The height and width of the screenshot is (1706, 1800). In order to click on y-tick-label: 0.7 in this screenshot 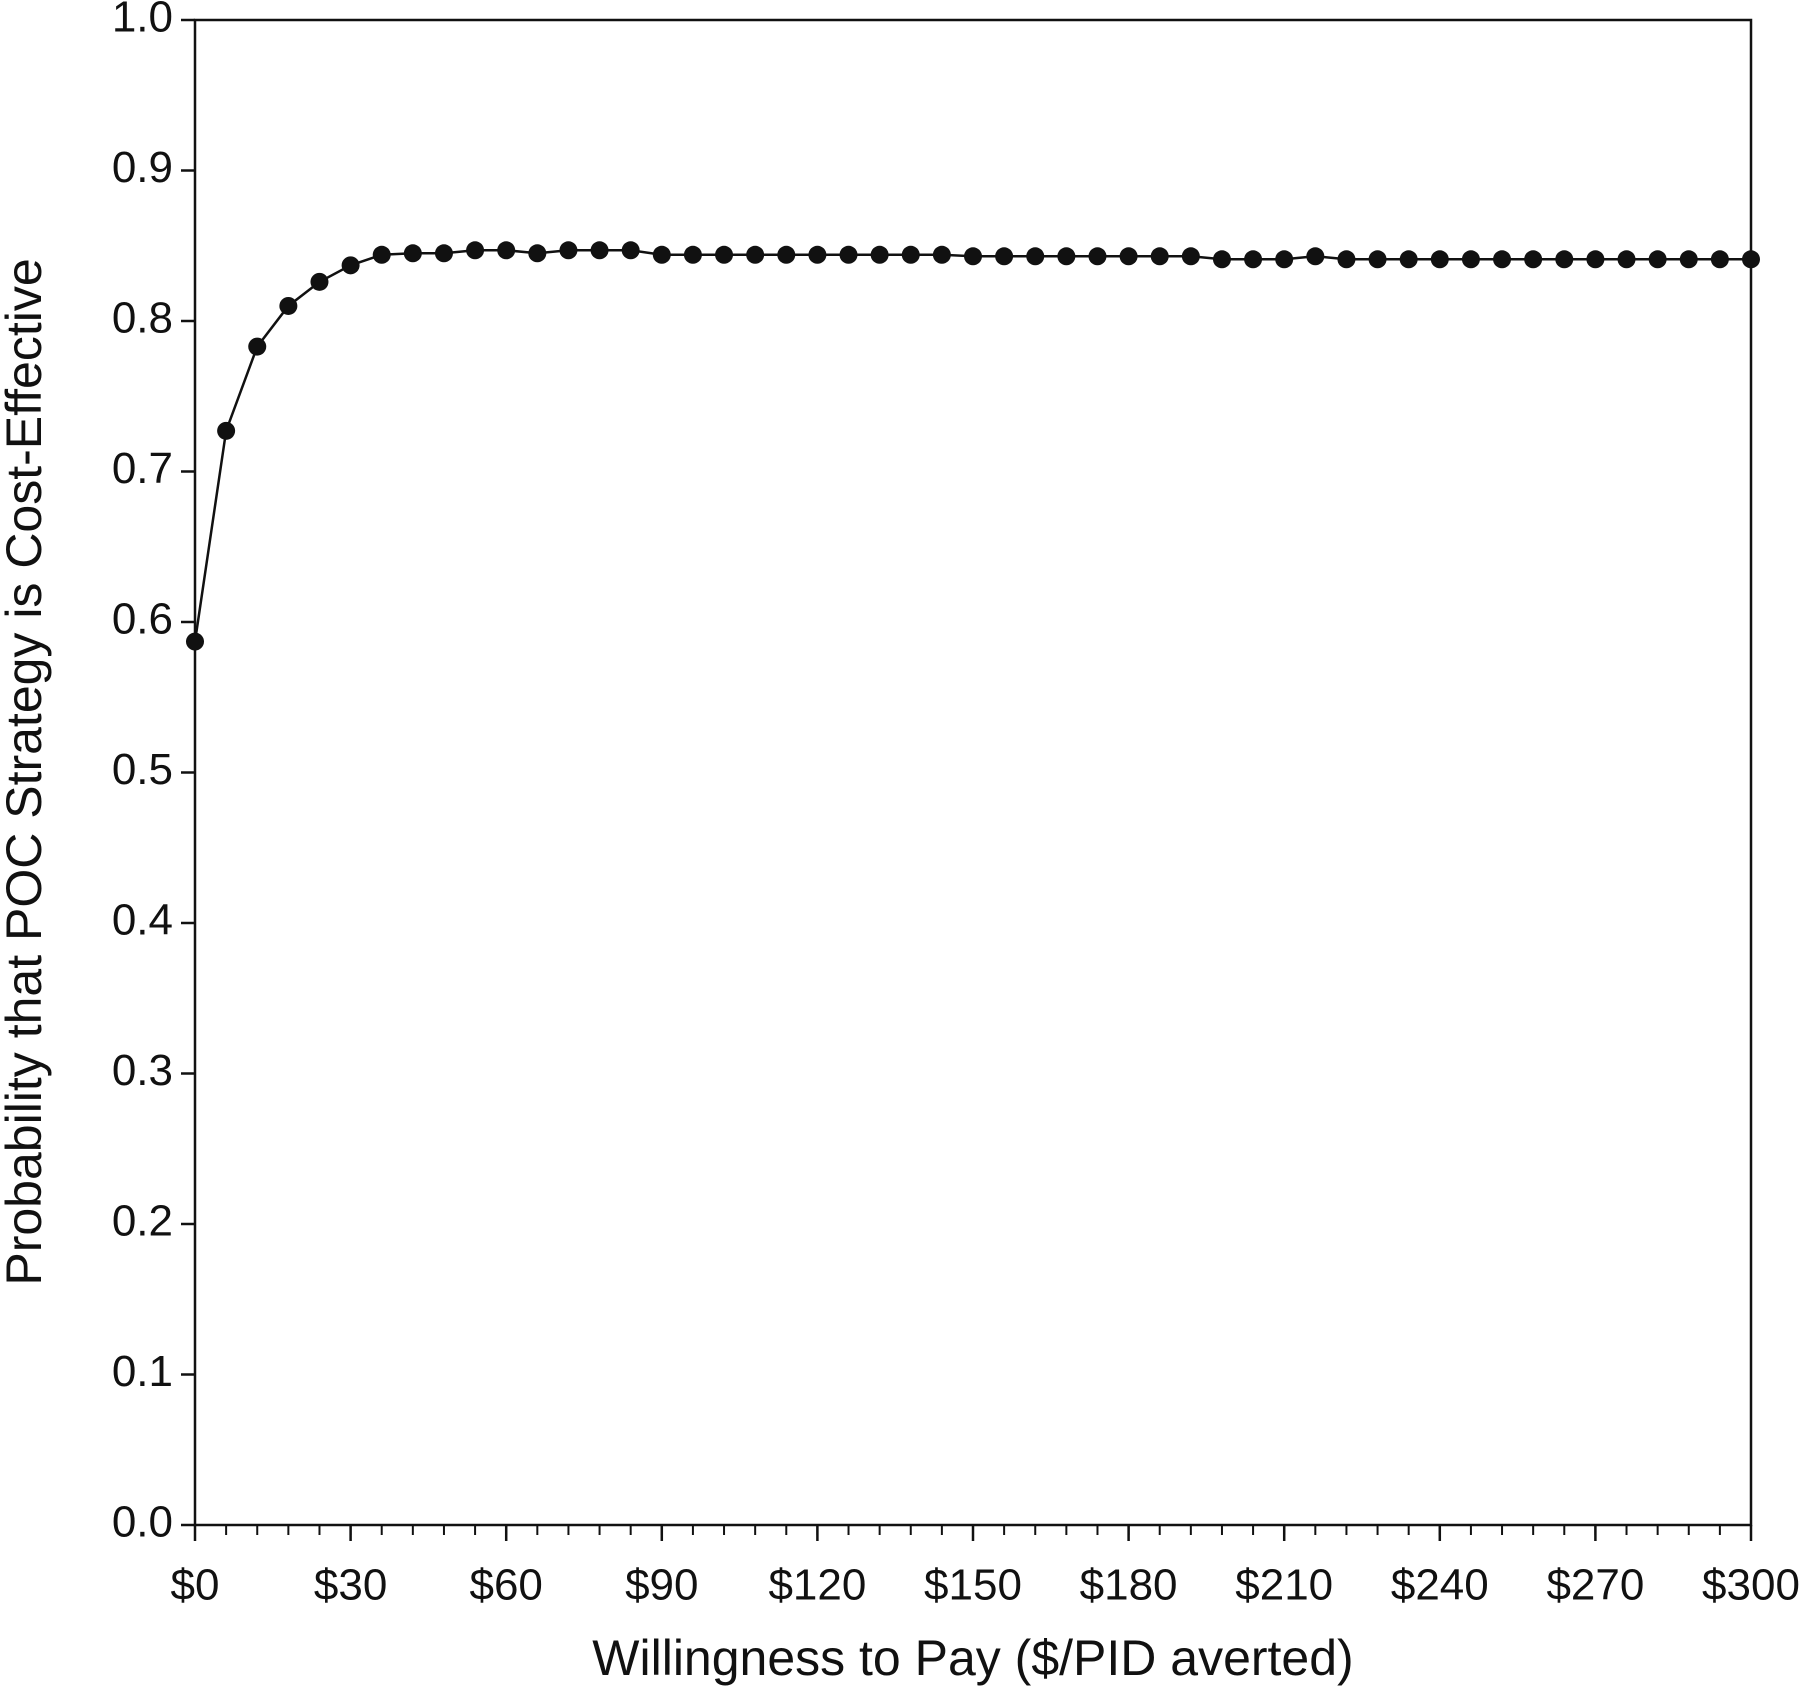, I will do `click(142, 468)`.